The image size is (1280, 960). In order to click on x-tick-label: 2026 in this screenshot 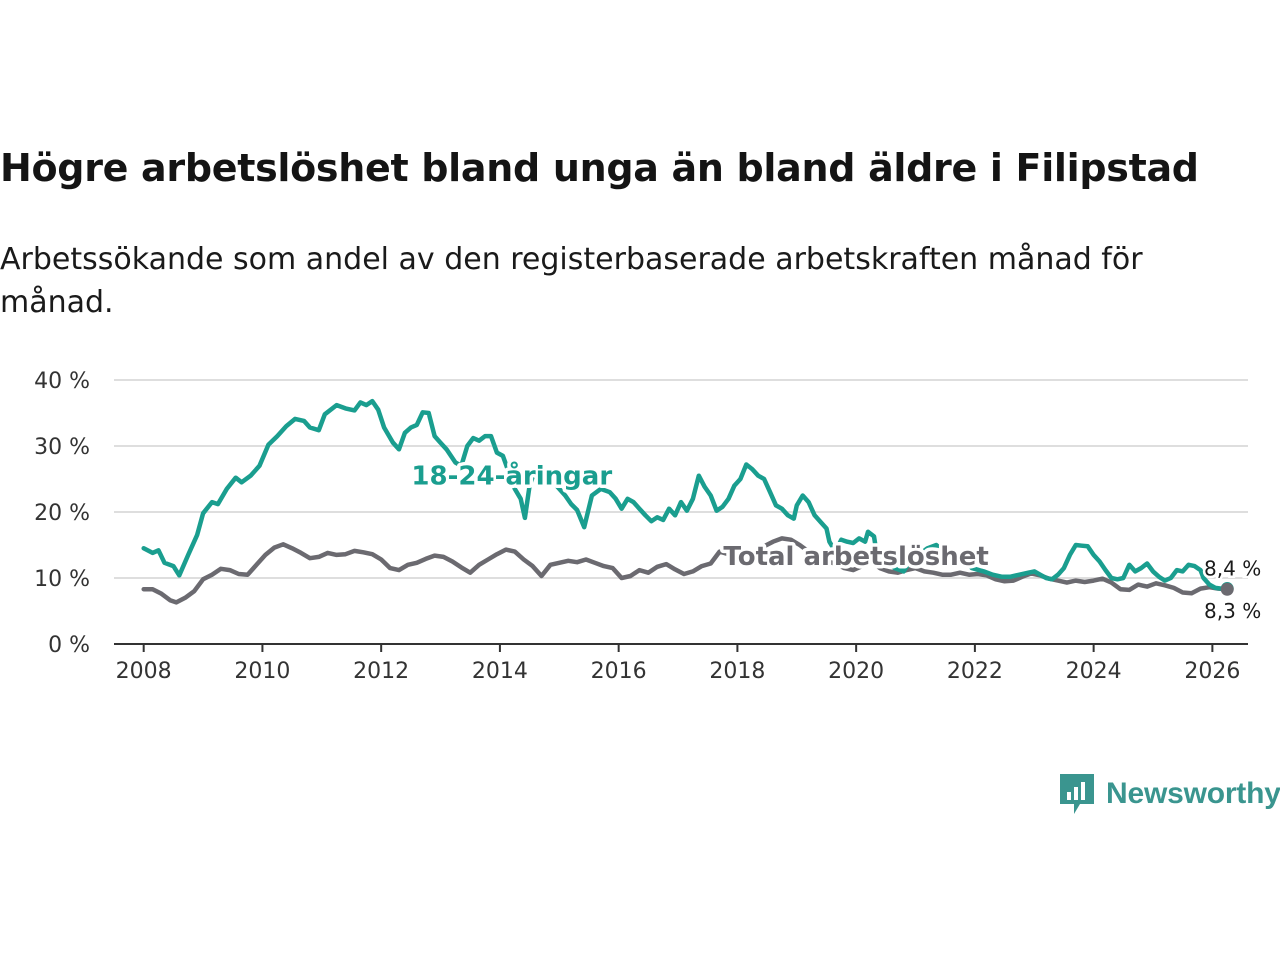, I will do `click(1212, 671)`.